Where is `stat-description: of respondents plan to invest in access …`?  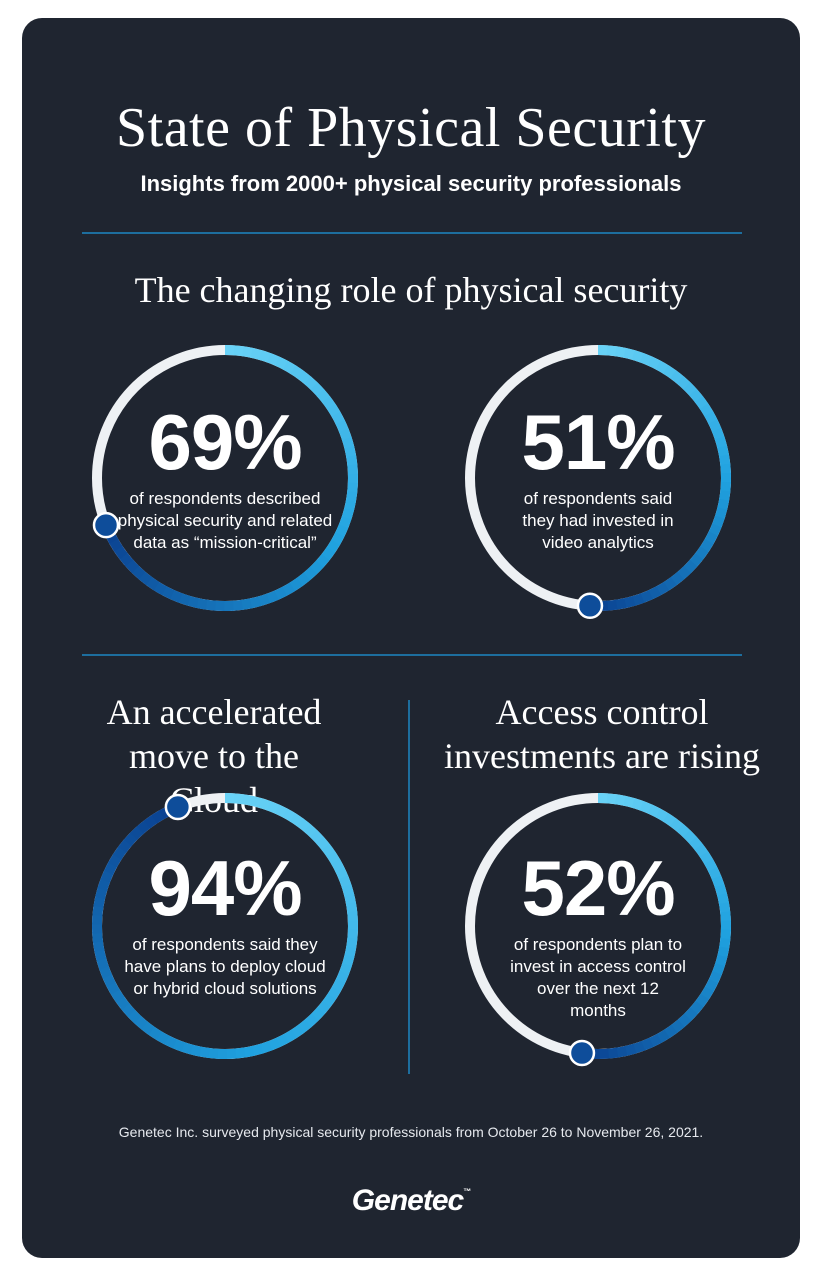
stat-description: of respondents plan to invest in access … is located at coordinates (598, 977).